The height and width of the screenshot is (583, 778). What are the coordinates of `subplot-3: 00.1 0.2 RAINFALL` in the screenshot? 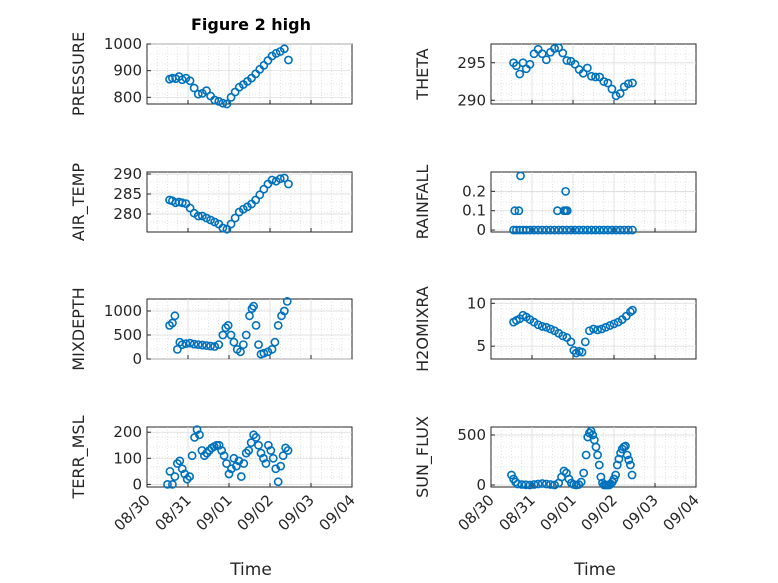 It's located at (555, 202).